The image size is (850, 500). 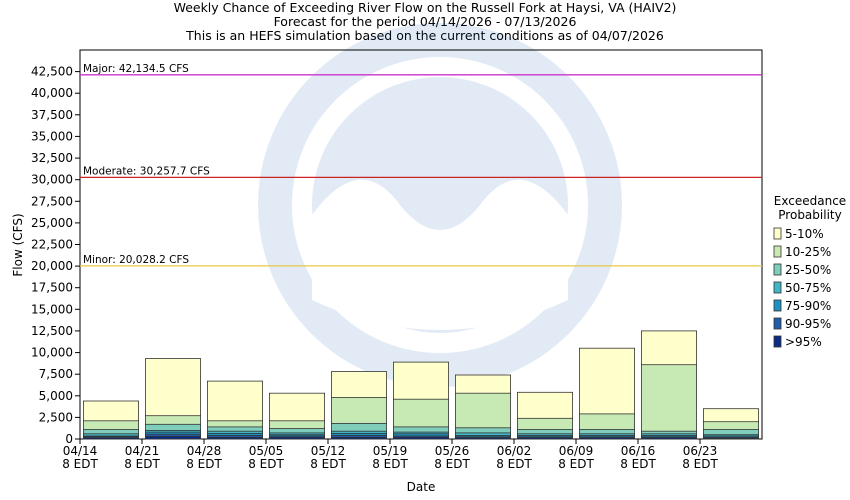 I want to click on y-tick-label: 22,500, so click(x=52, y=245).